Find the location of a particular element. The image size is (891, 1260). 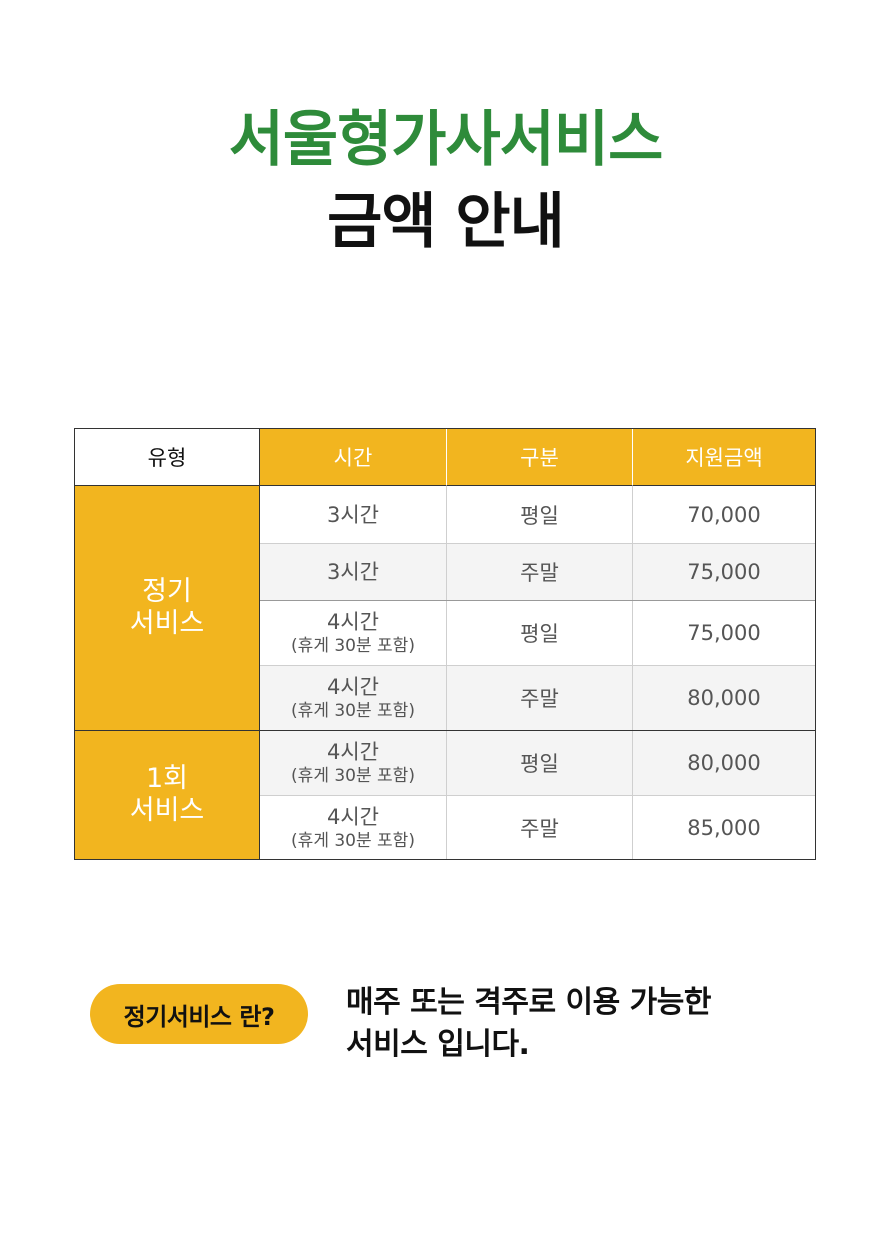

group-onetime-service: 1회 서비스 is located at coordinates (167, 795).